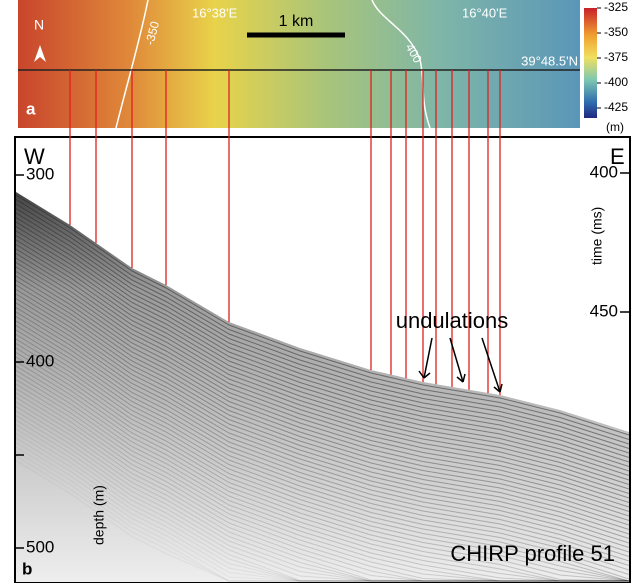 This screenshot has height=588, width=644. What do you see at coordinates (485, 12) in the screenshot?
I see `lon-label: 16°40'E` at bounding box center [485, 12].